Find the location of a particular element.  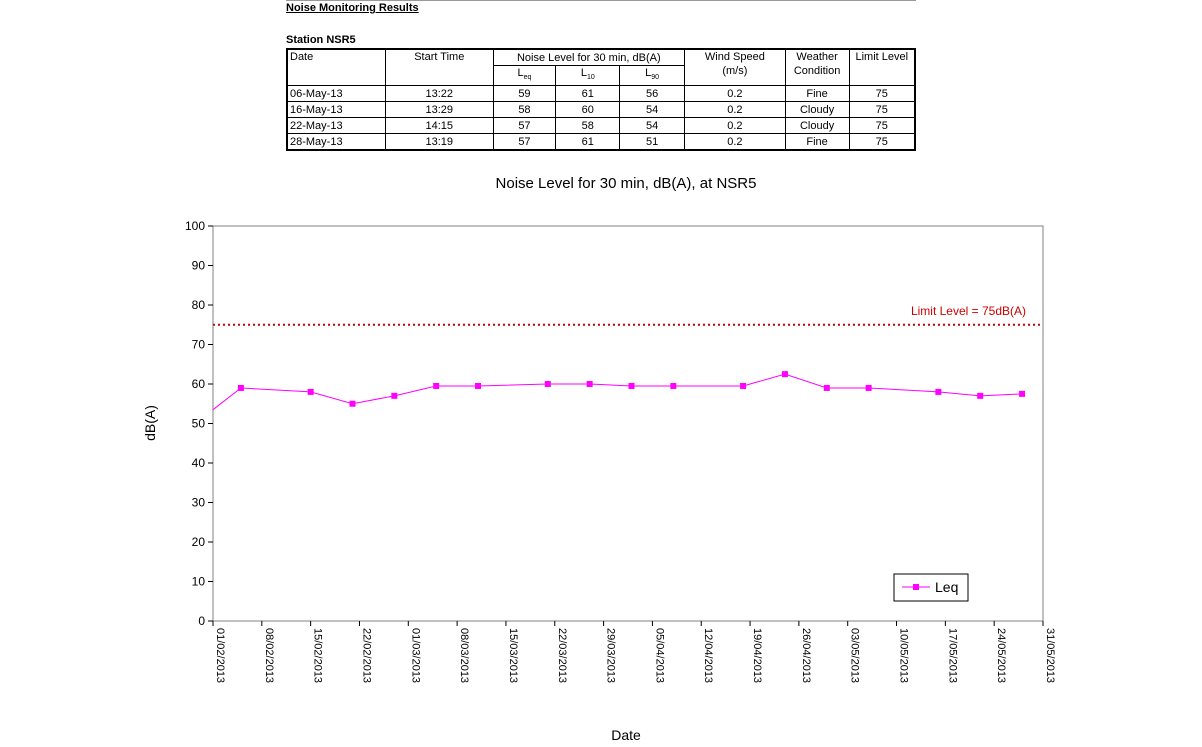

x-tick-label: 17/05/2013 is located at coordinates (952, 655).